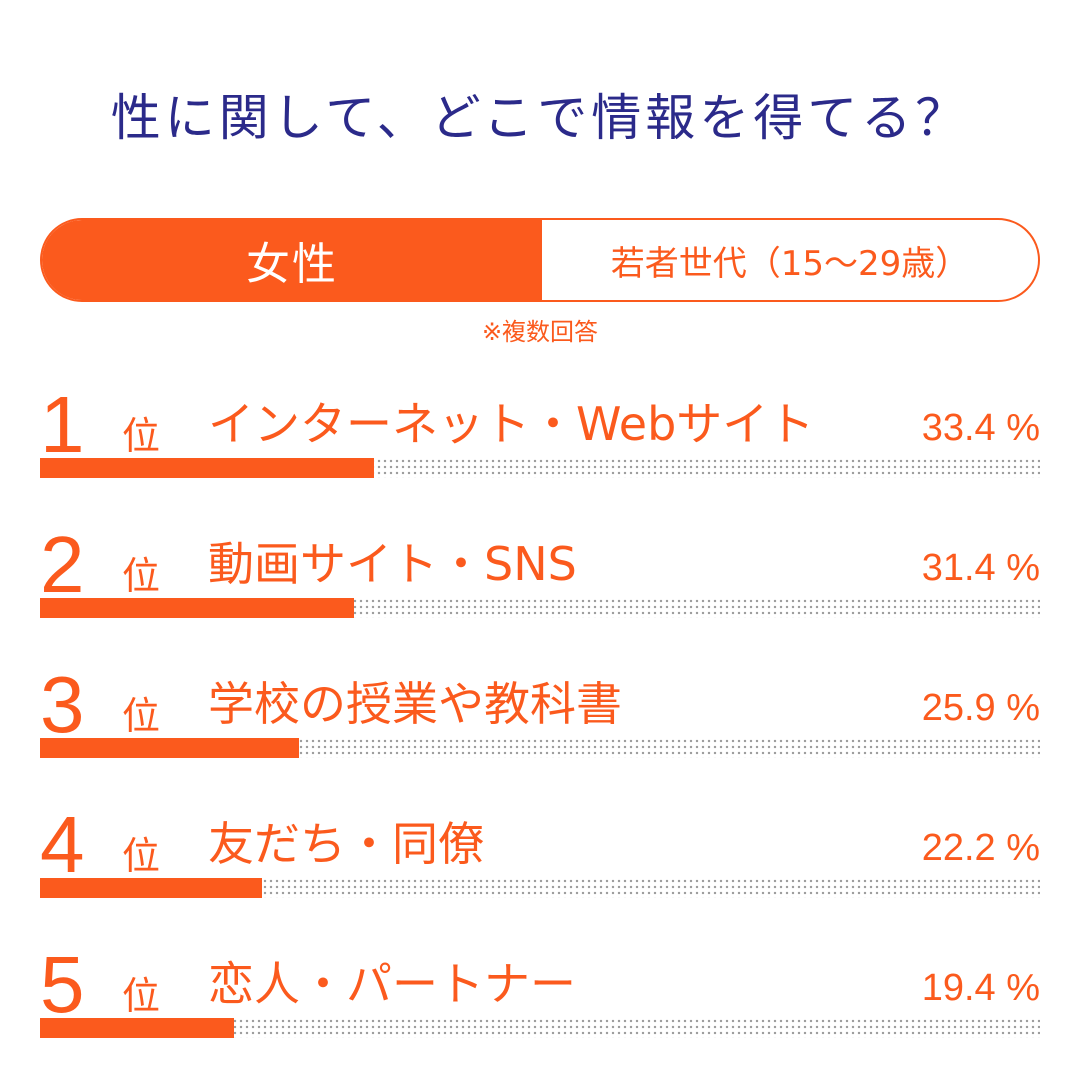 This screenshot has height=1080, width=1080. What do you see at coordinates (392, 984) in the screenshot?
I see `rank-category-label: 恋人・パートナー` at bounding box center [392, 984].